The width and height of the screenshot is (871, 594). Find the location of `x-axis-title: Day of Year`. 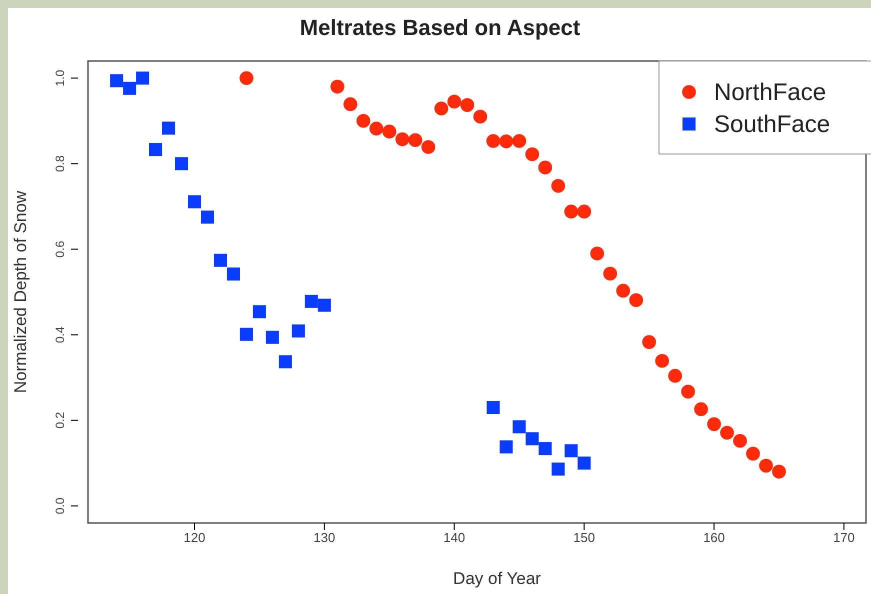

x-axis-title: Day of Year is located at coordinates (497, 578).